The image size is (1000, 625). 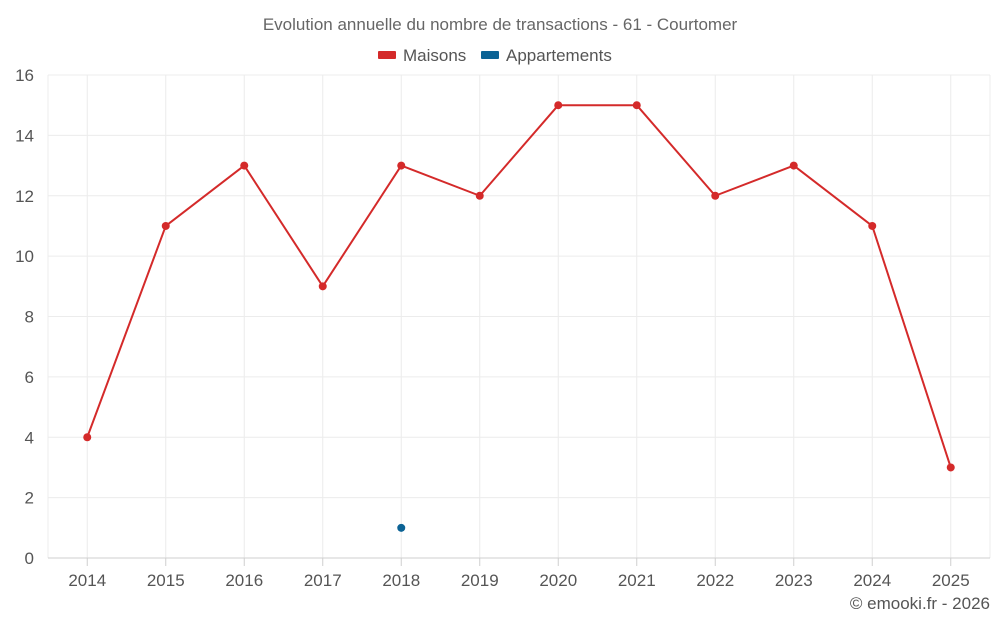 I want to click on x-tick-label: 2015, so click(x=166, y=580).